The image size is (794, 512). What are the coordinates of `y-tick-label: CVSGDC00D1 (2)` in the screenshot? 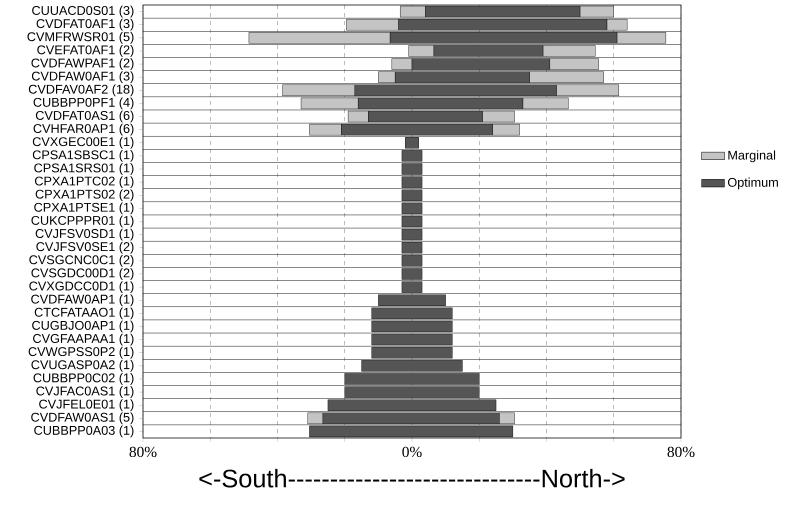 It's located at (82, 274).